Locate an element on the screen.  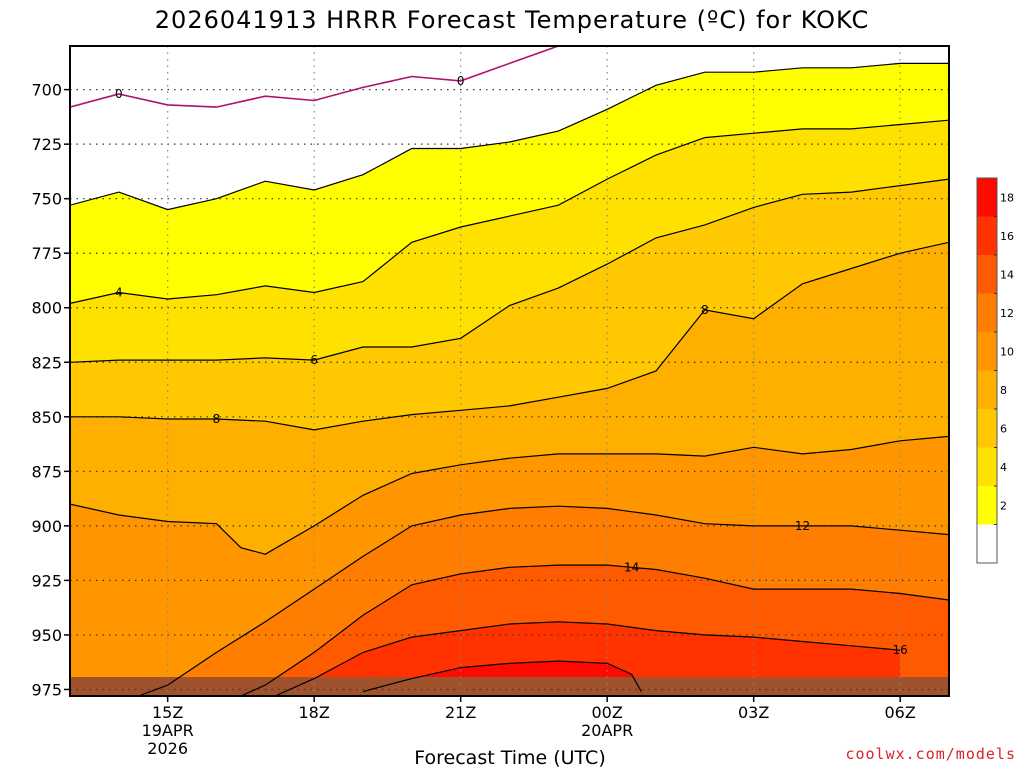
x-tick-label: 06Z is located at coordinates (900, 712).